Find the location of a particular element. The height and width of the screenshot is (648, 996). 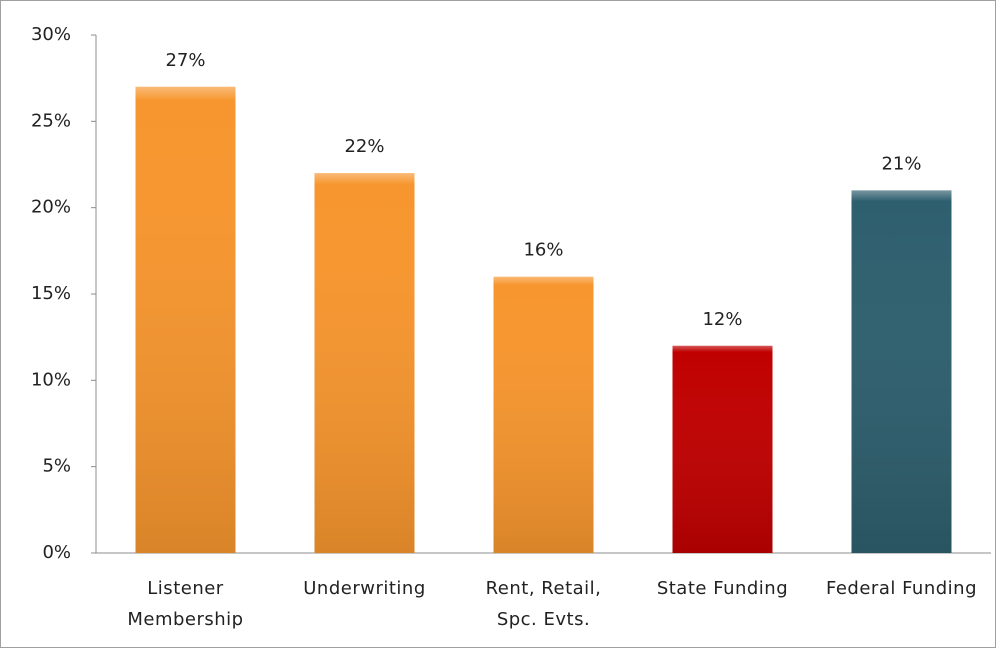

data-label: 12% is located at coordinates (722, 319).